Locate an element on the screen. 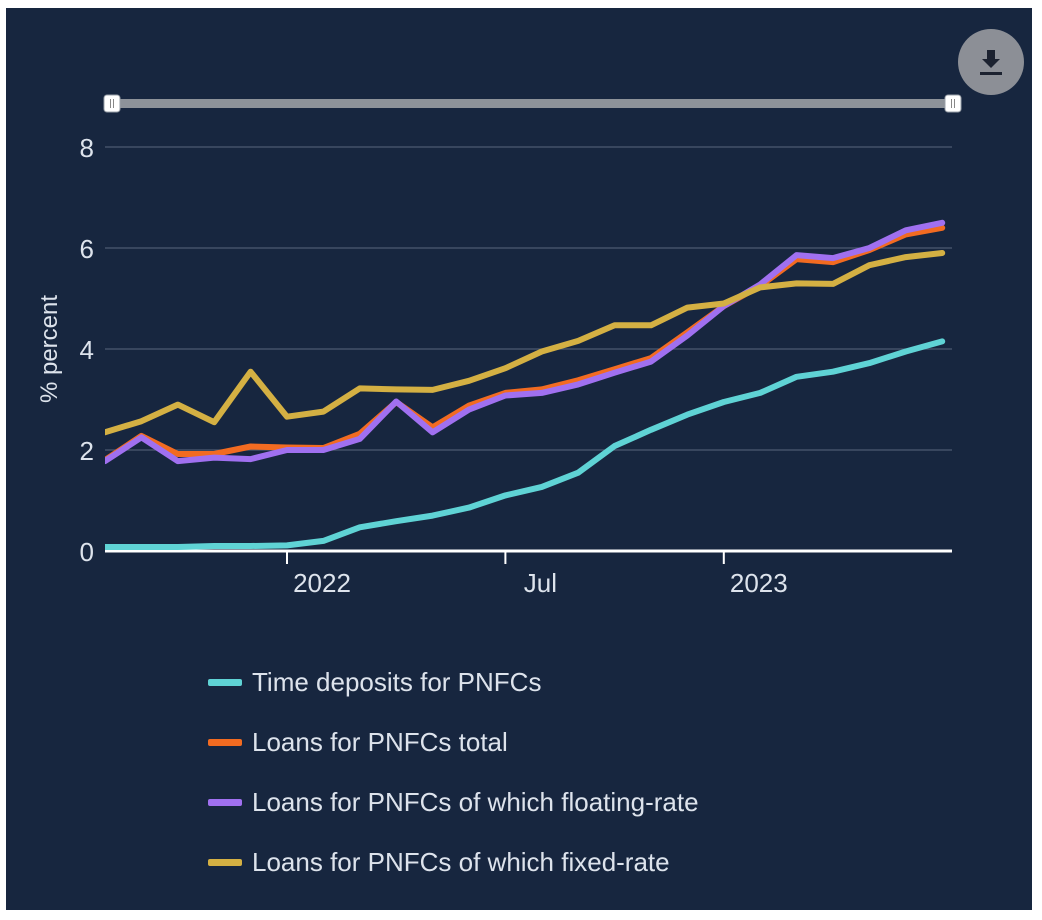  y-tick-label: 0 is located at coordinates (87, 552).